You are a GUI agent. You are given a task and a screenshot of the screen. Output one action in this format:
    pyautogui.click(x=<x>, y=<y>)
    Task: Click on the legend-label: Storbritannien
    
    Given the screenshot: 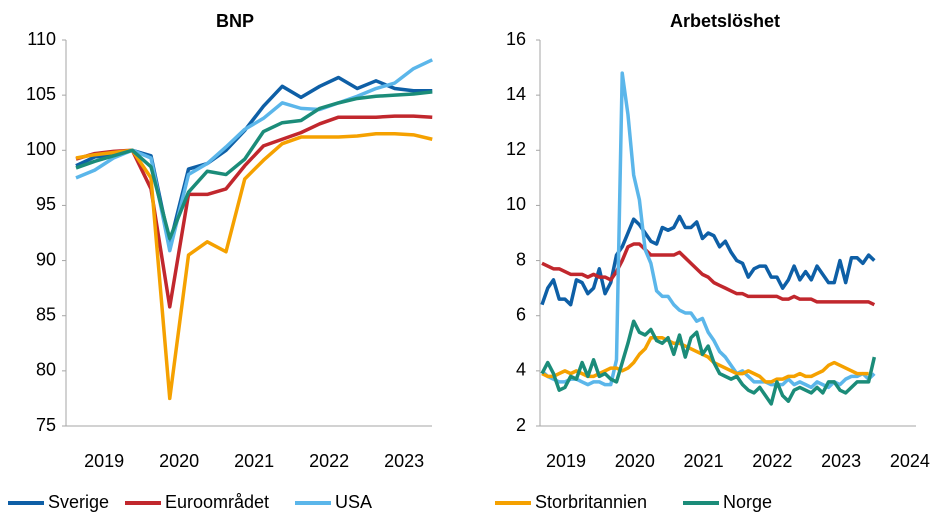 What is the action you would take?
    pyautogui.click(x=591, y=502)
    